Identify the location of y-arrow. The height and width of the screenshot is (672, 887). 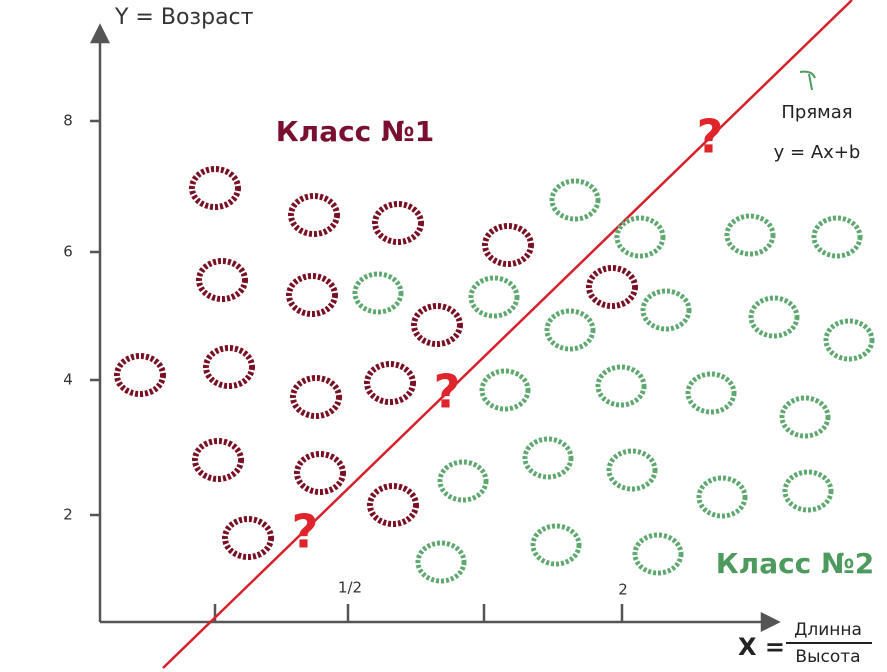
(100, 33).